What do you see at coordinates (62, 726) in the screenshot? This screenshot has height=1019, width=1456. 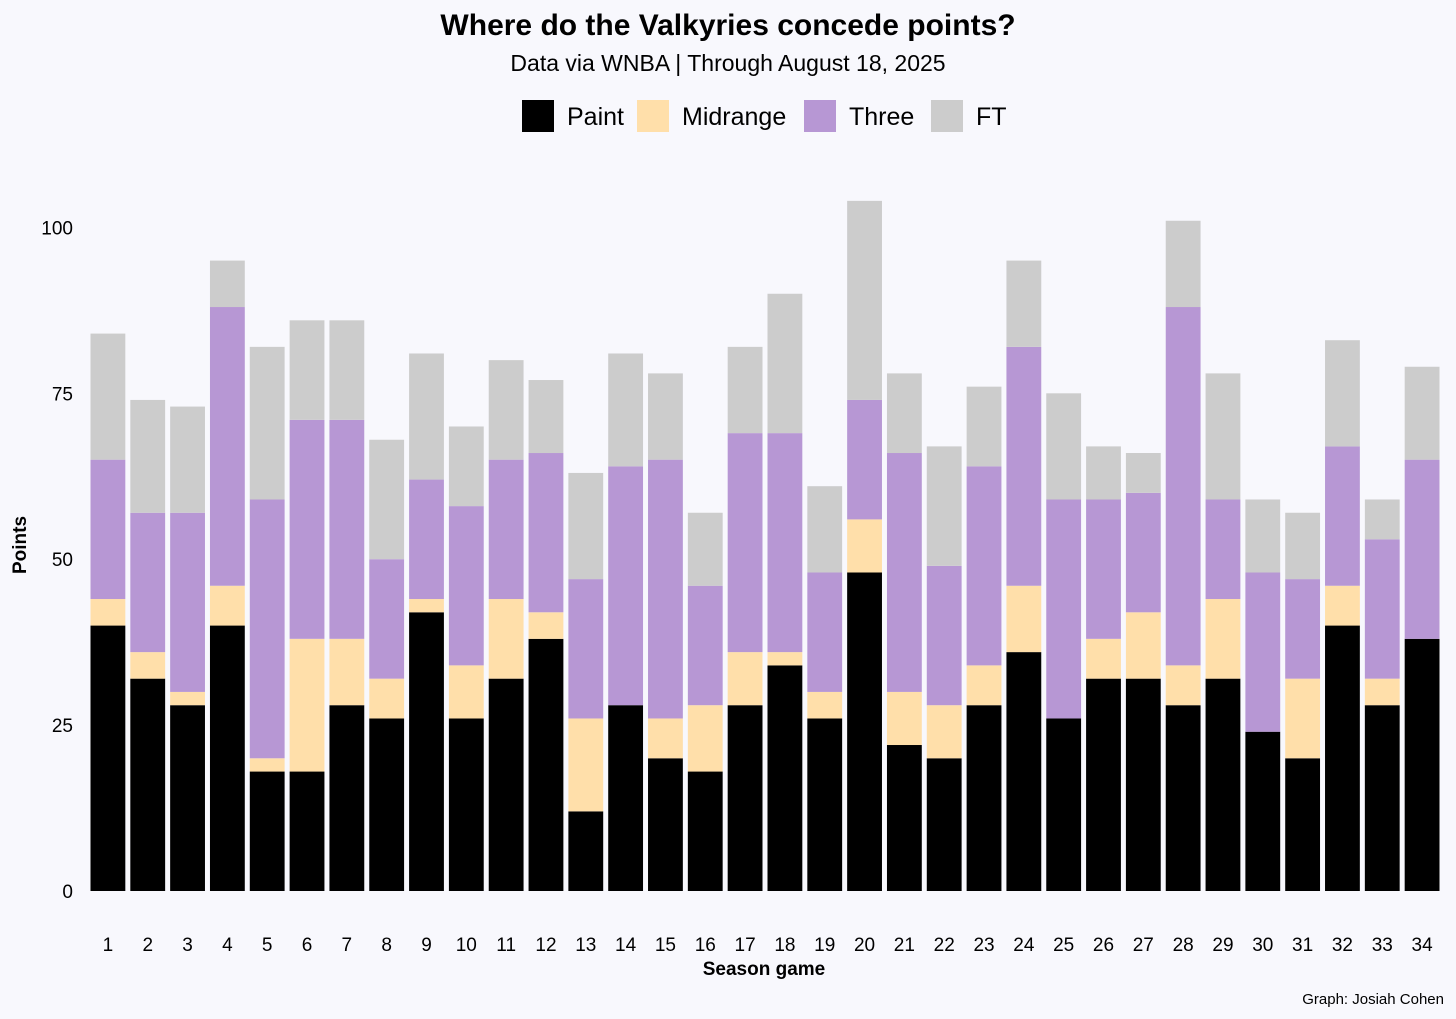 I see `y-tick-label: 25` at bounding box center [62, 726].